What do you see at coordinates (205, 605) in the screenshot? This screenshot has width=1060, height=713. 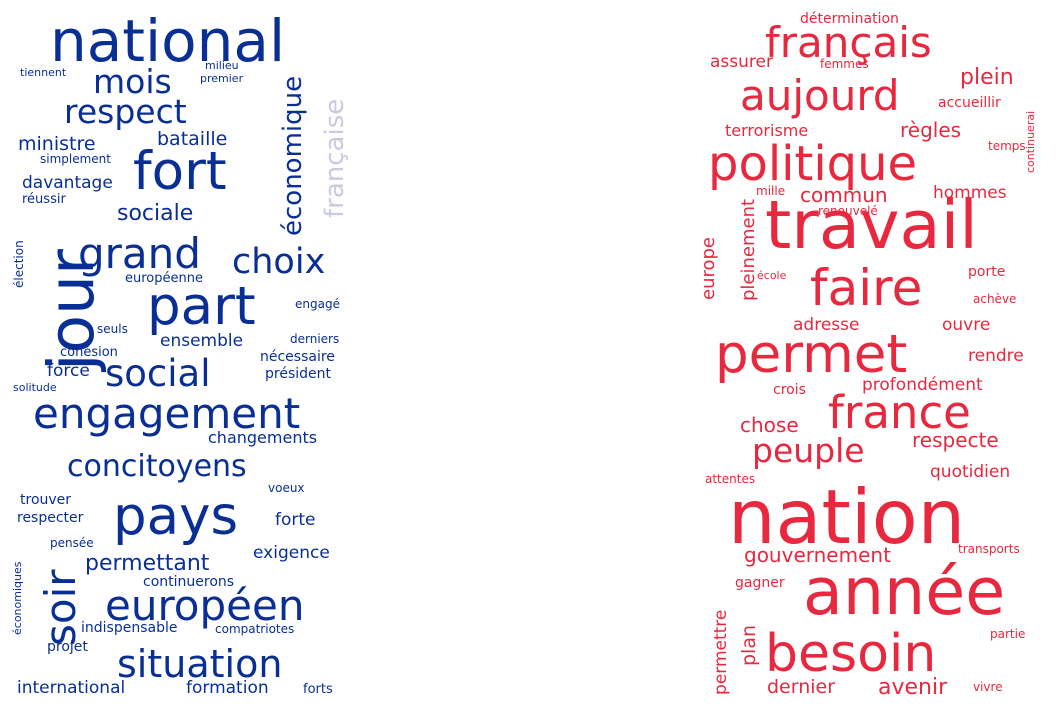 I see `word-left-45: européen` at bounding box center [205, 605].